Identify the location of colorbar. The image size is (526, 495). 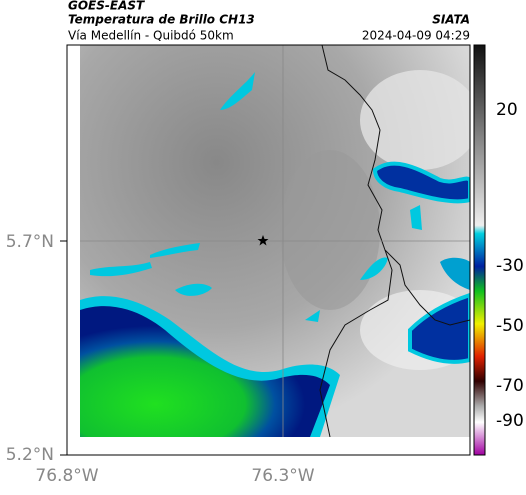
(479, 250).